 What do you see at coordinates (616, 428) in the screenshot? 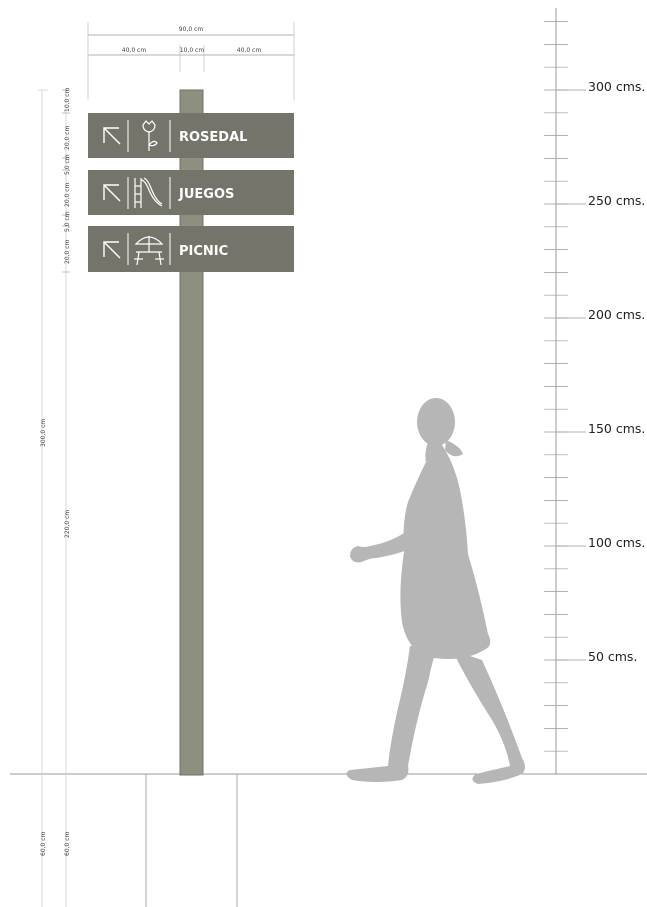
I see `scale-label-150: 150 cms.` at bounding box center [616, 428].